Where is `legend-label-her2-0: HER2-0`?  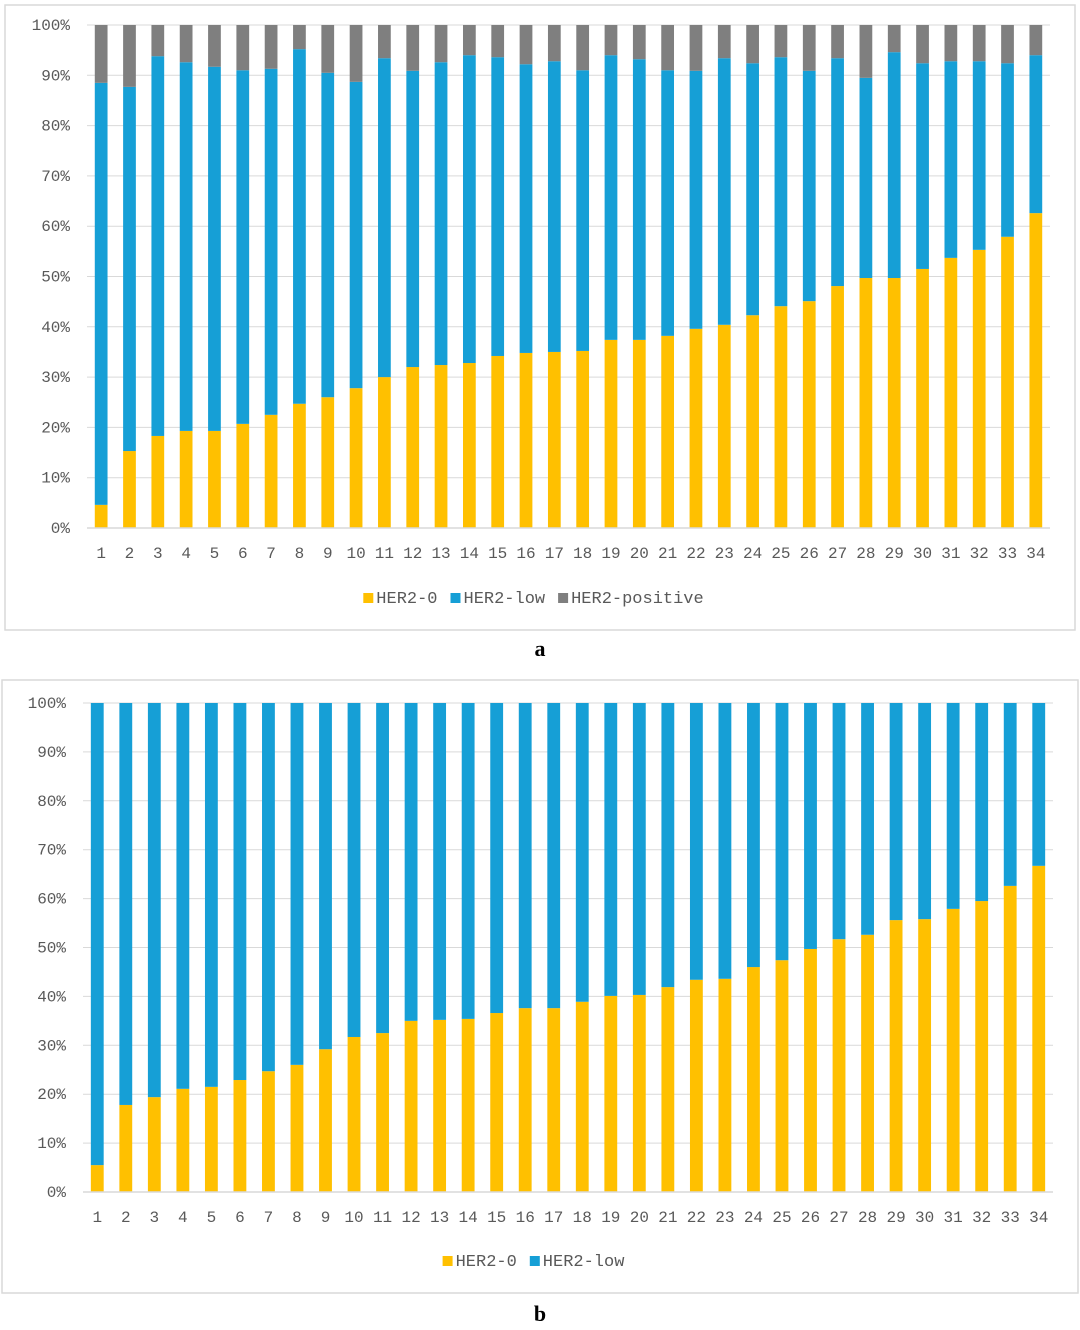 legend-label-her2-0: HER2-0 is located at coordinates (486, 1262).